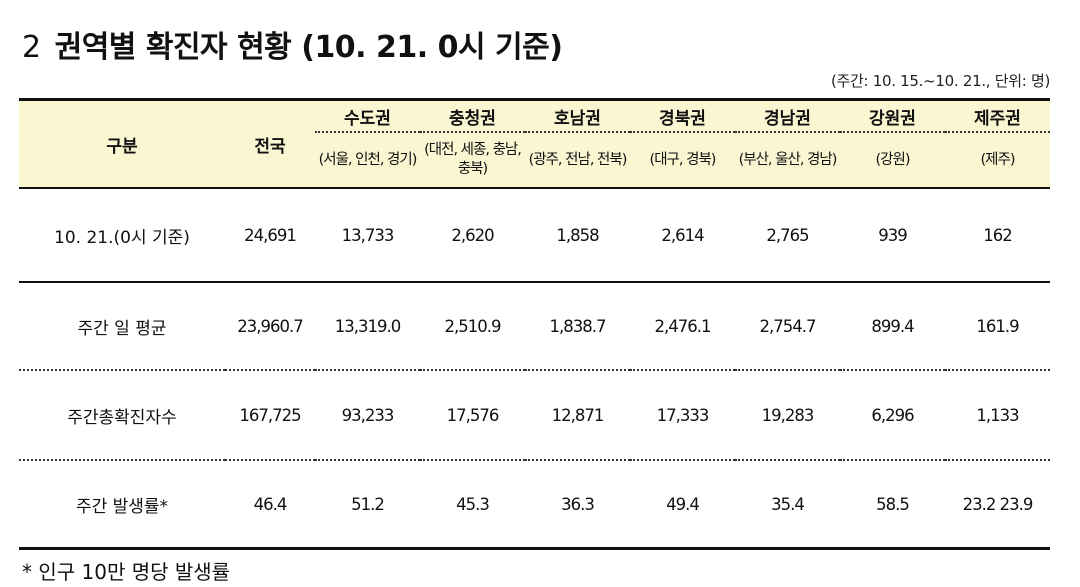 The image size is (1080, 587). I want to click on table-cell: 23.2 23.9, so click(998, 504).